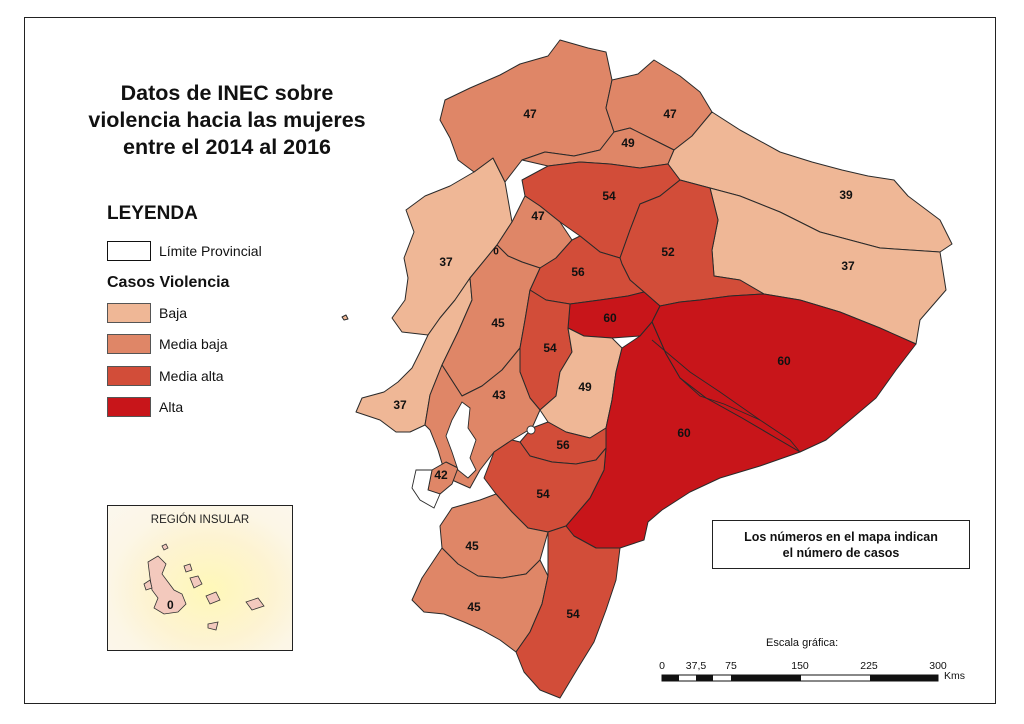 The width and height of the screenshot is (1024, 724). What do you see at coordinates (846, 195) in the screenshot?
I see `province-value-label: 39` at bounding box center [846, 195].